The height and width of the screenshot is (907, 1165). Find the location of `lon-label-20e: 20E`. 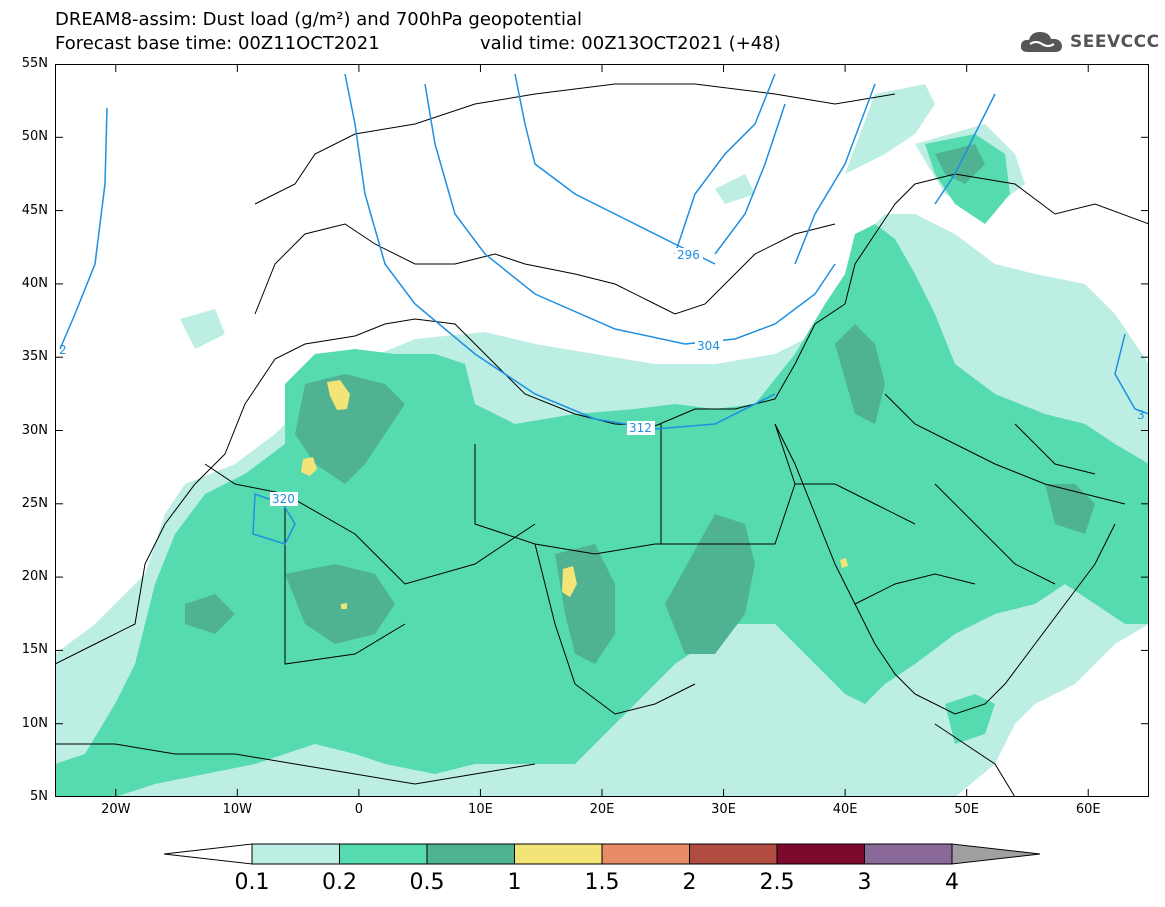

lon-label-20e: 20E is located at coordinates (602, 809).